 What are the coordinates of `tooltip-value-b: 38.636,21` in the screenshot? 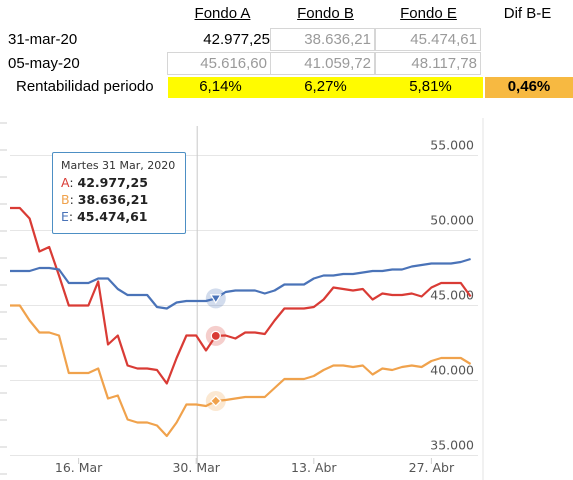 It's located at (113, 199).